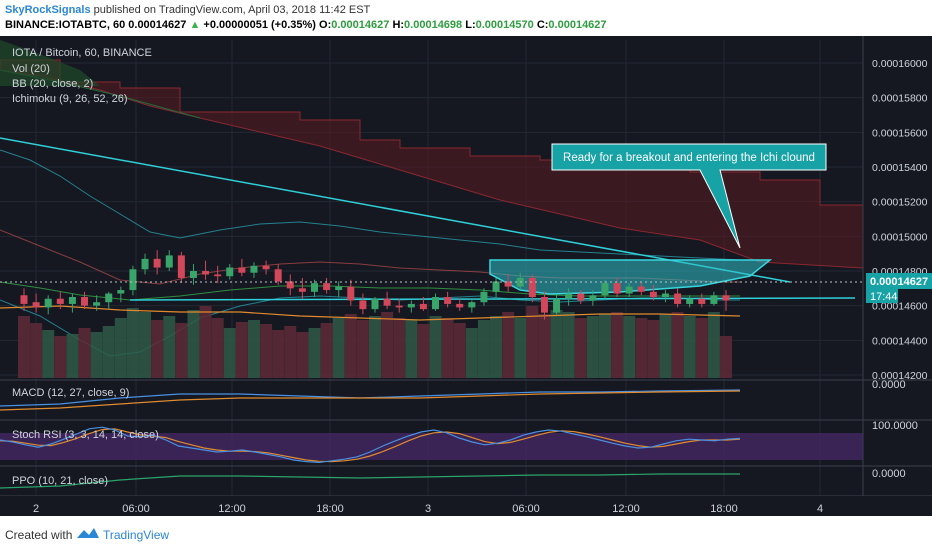 The height and width of the screenshot is (550, 932). Describe the element at coordinates (70, 99) in the screenshot. I see `indicator-ichimoku: Ichimoku (9, 26, 52, 26)` at that location.